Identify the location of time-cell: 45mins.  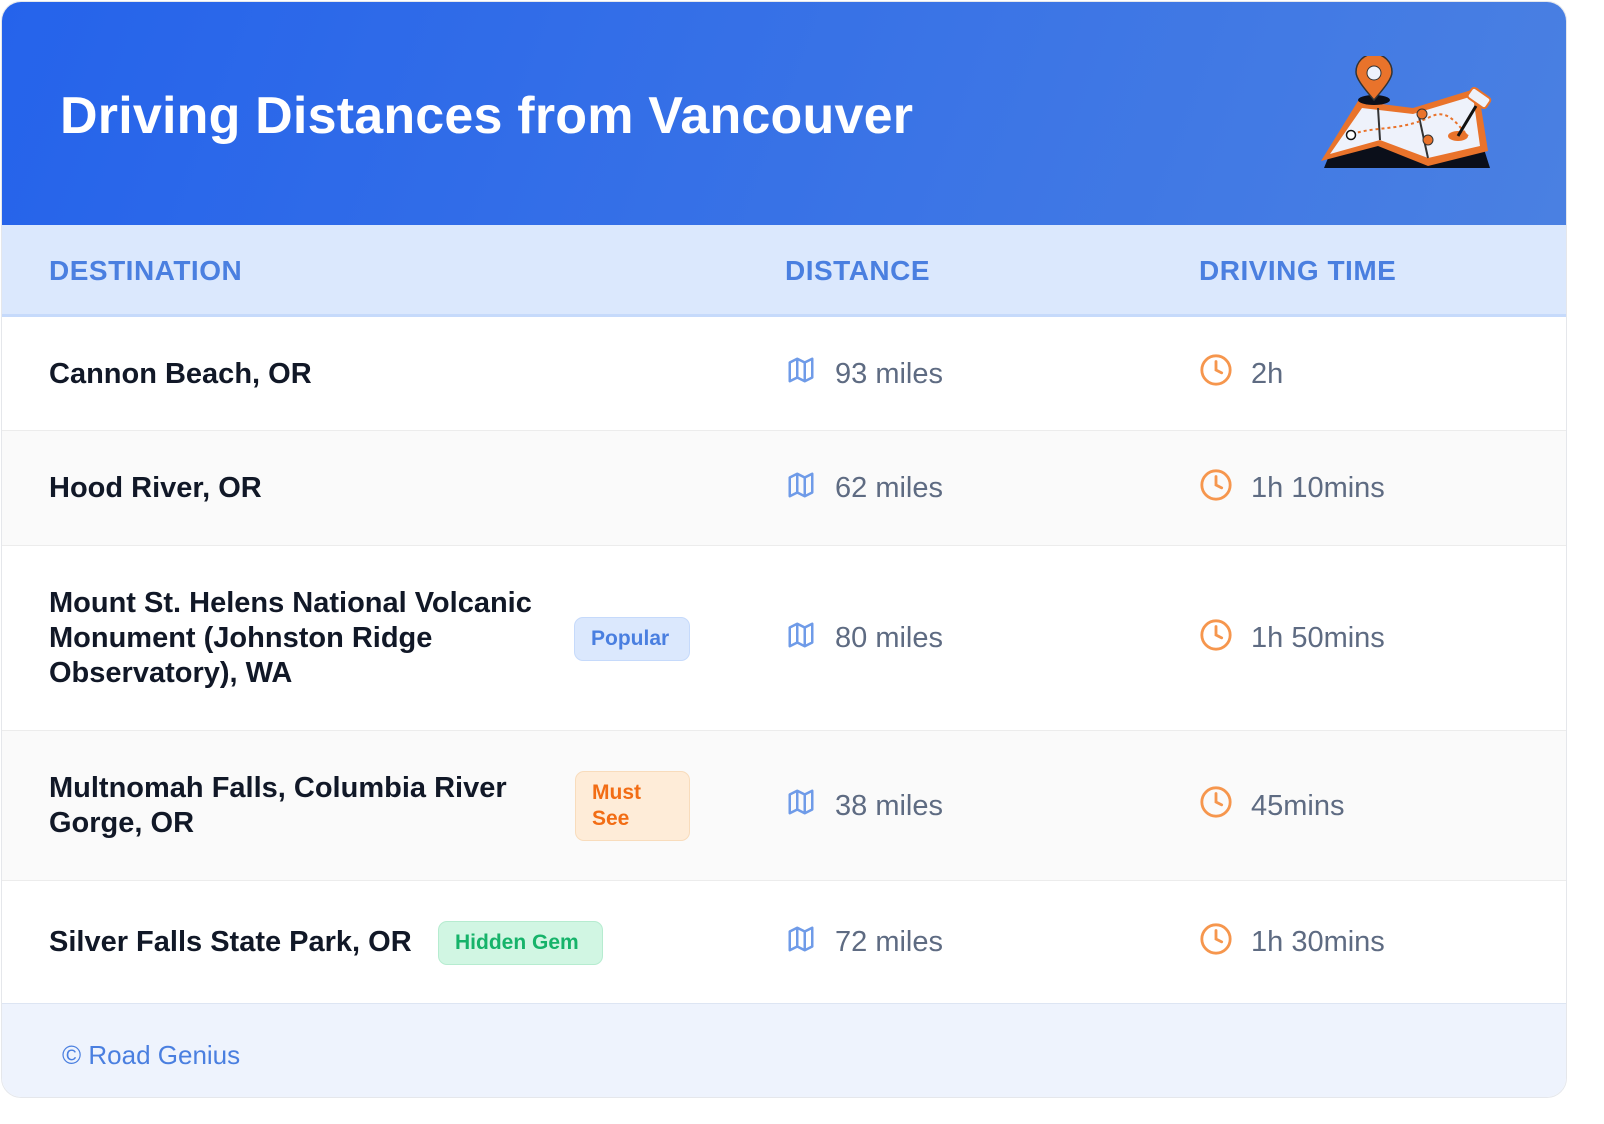
(1272, 806).